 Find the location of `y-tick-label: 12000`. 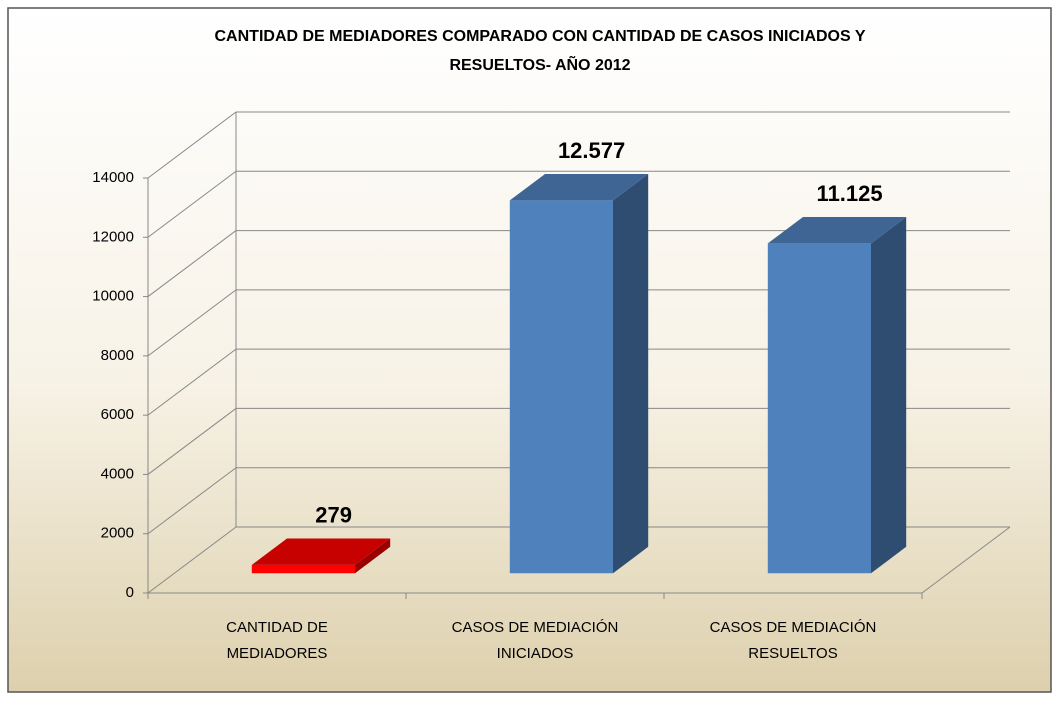

y-tick-label: 12000 is located at coordinates (113, 236).